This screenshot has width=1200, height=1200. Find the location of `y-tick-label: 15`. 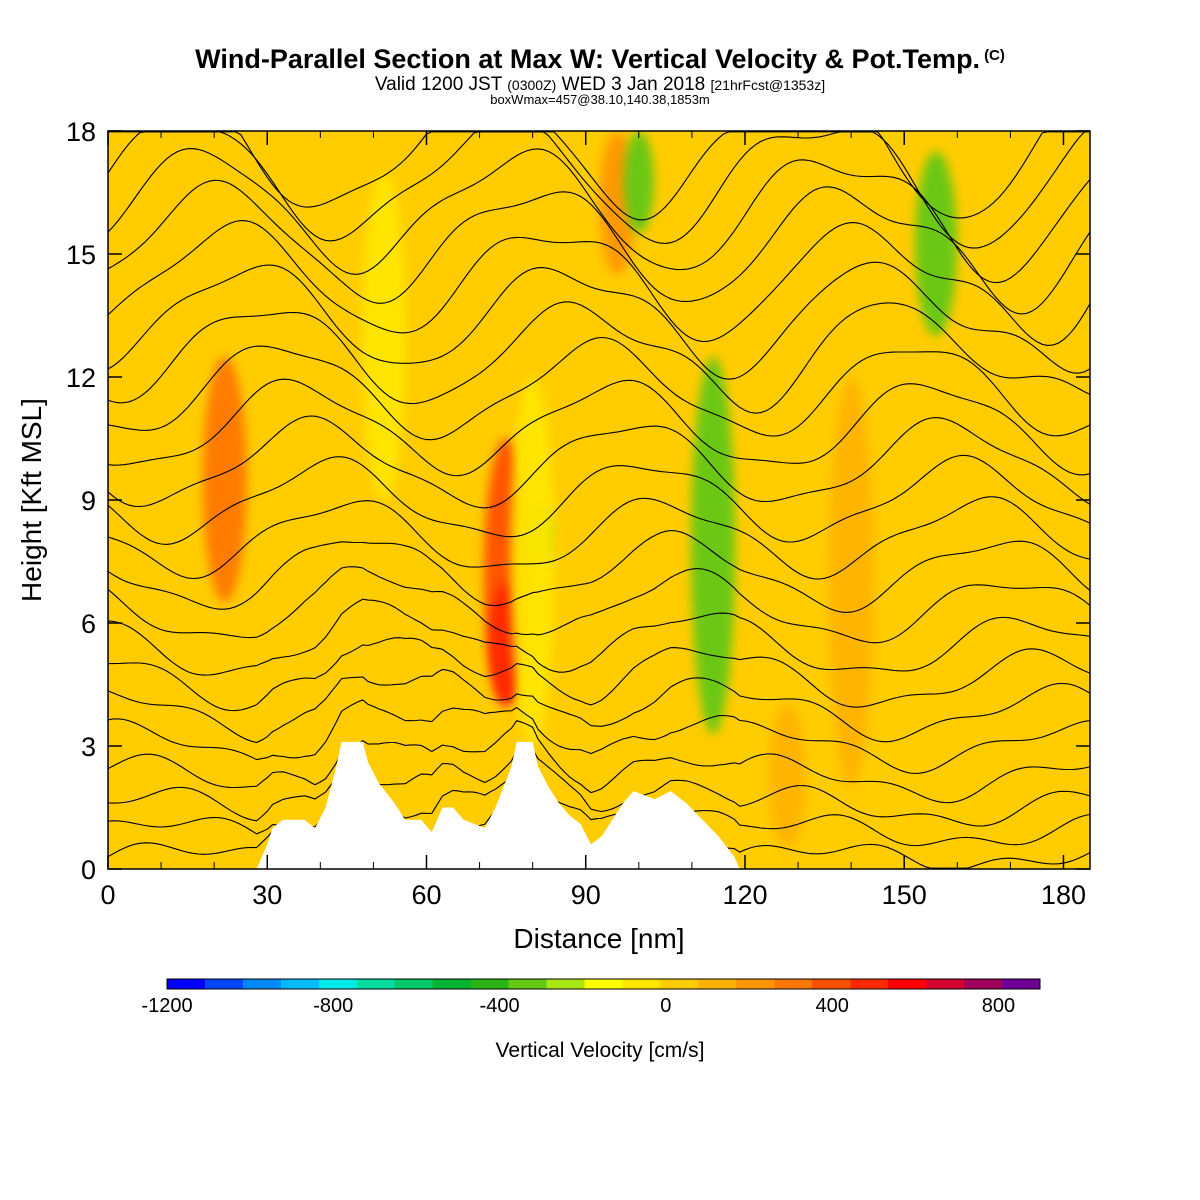

y-tick-label: 15 is located at coordinates (81, 255).